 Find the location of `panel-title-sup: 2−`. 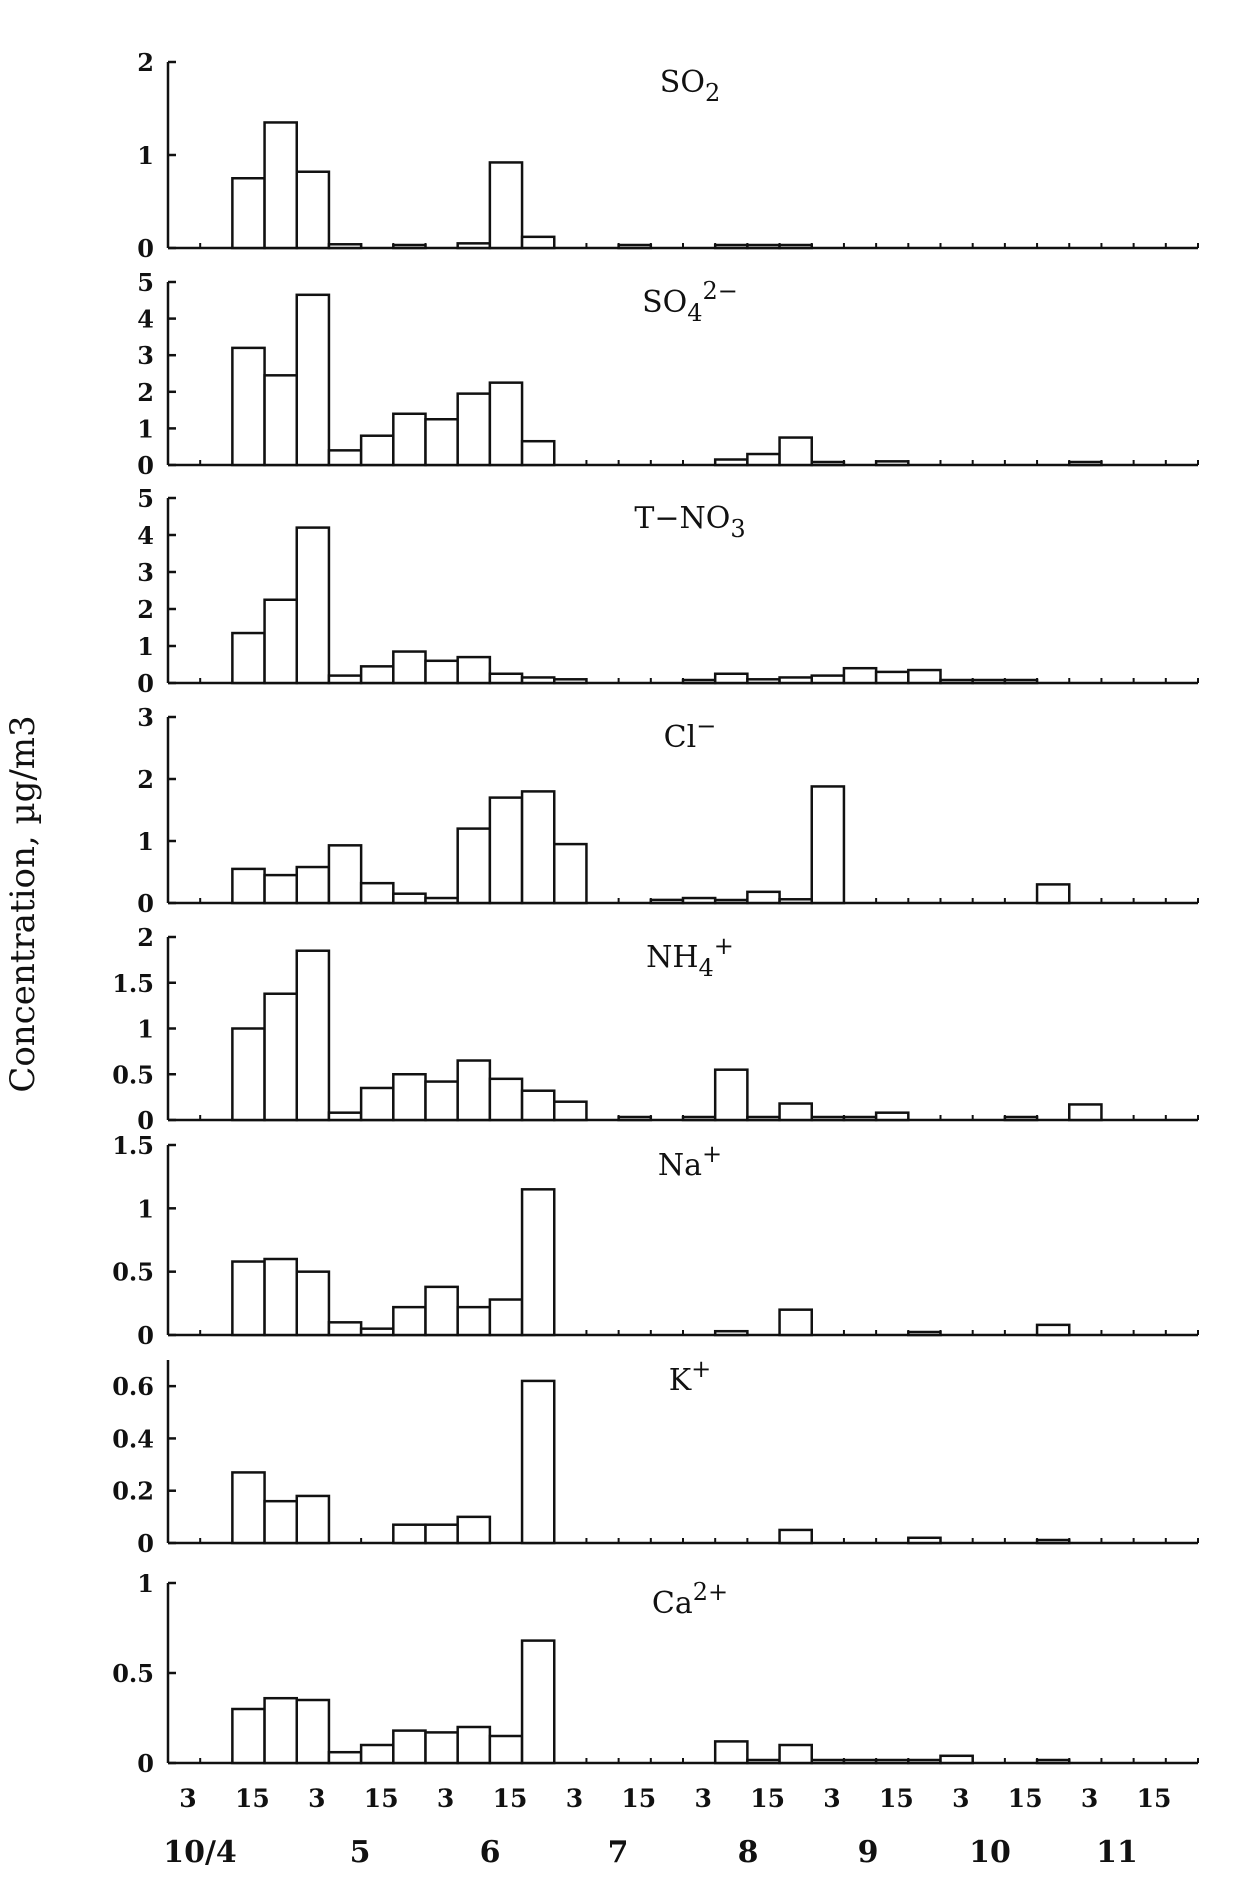

panel-title-sup: 2− is located at coordinates (720, 291).